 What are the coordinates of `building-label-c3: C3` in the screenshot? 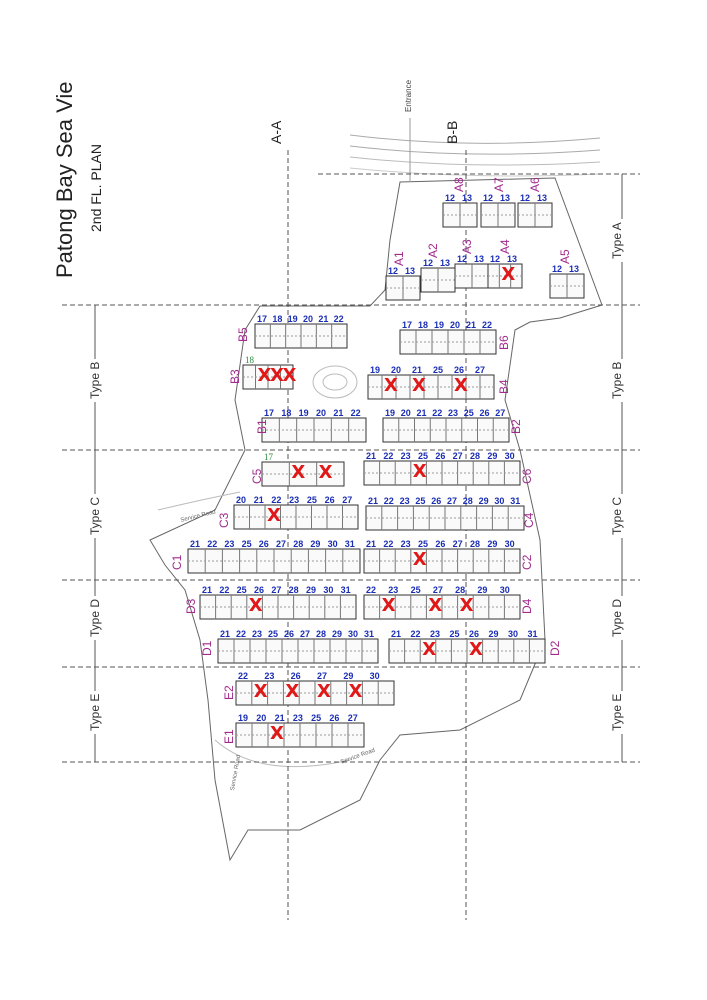 It's located at (224, 520).